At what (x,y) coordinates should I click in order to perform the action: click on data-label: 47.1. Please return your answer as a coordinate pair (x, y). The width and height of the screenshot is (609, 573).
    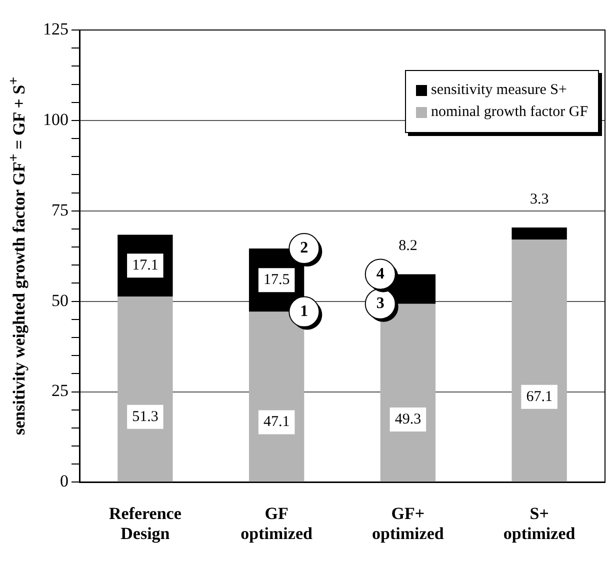
    Looking at the image, I should click on (276, 422).